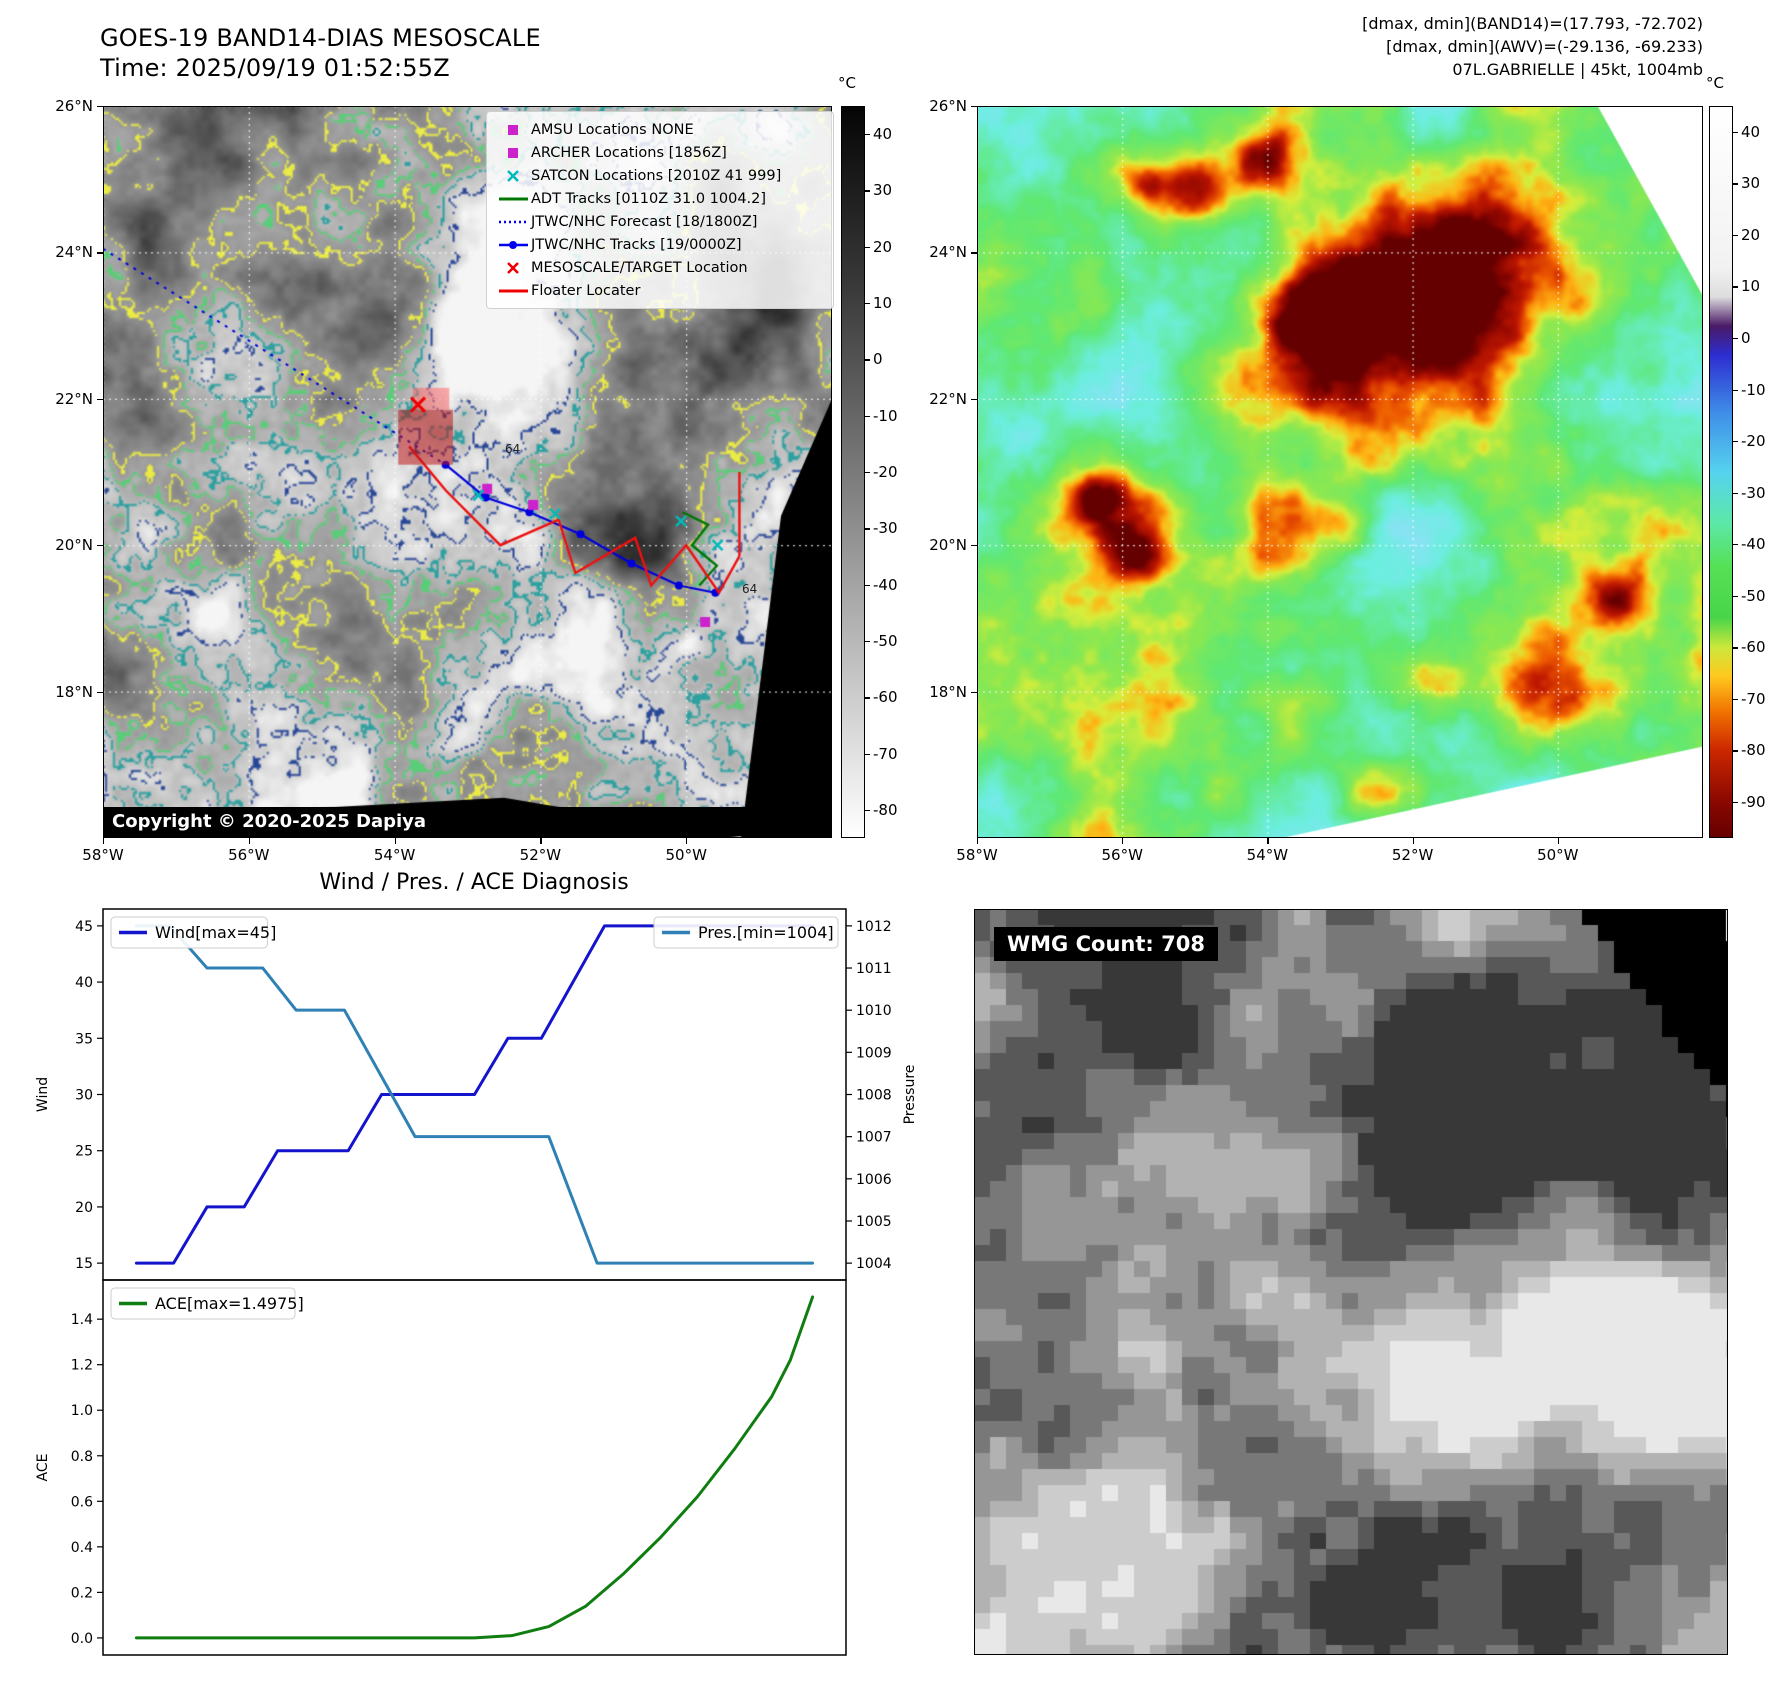 The height and width of the screenshot is (1695, 1792). What do you see at coordinates (275, 68) in the screenshot?
I see `band14-time-label: Time: 2025/09/19 01:52:55Z` at bounding box center [275, 68].